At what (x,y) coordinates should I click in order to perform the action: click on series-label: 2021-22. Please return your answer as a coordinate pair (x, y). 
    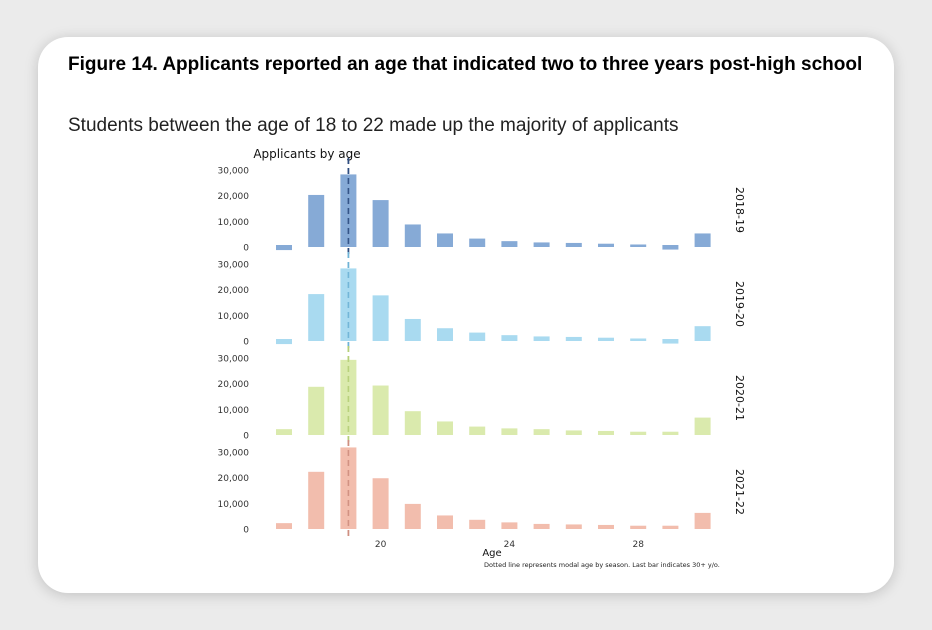
    Looking at the image, I should click on (739, 492).